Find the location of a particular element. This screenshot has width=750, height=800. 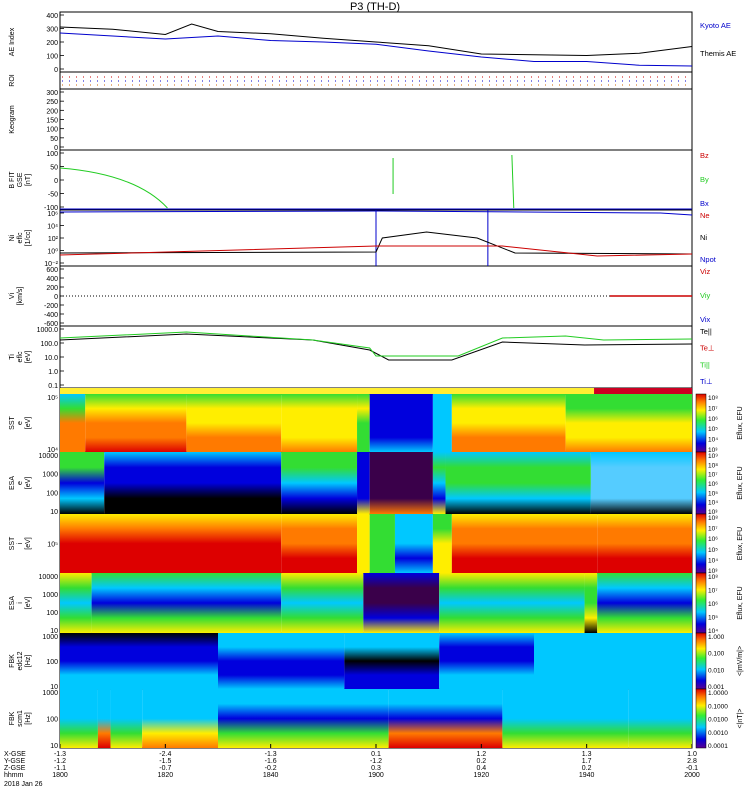

panel-ni: Ni eflc [1/cc] 10⁶ 10⁴ 10² 10⁰ 10⁻² is located at coordinates (351, 238).